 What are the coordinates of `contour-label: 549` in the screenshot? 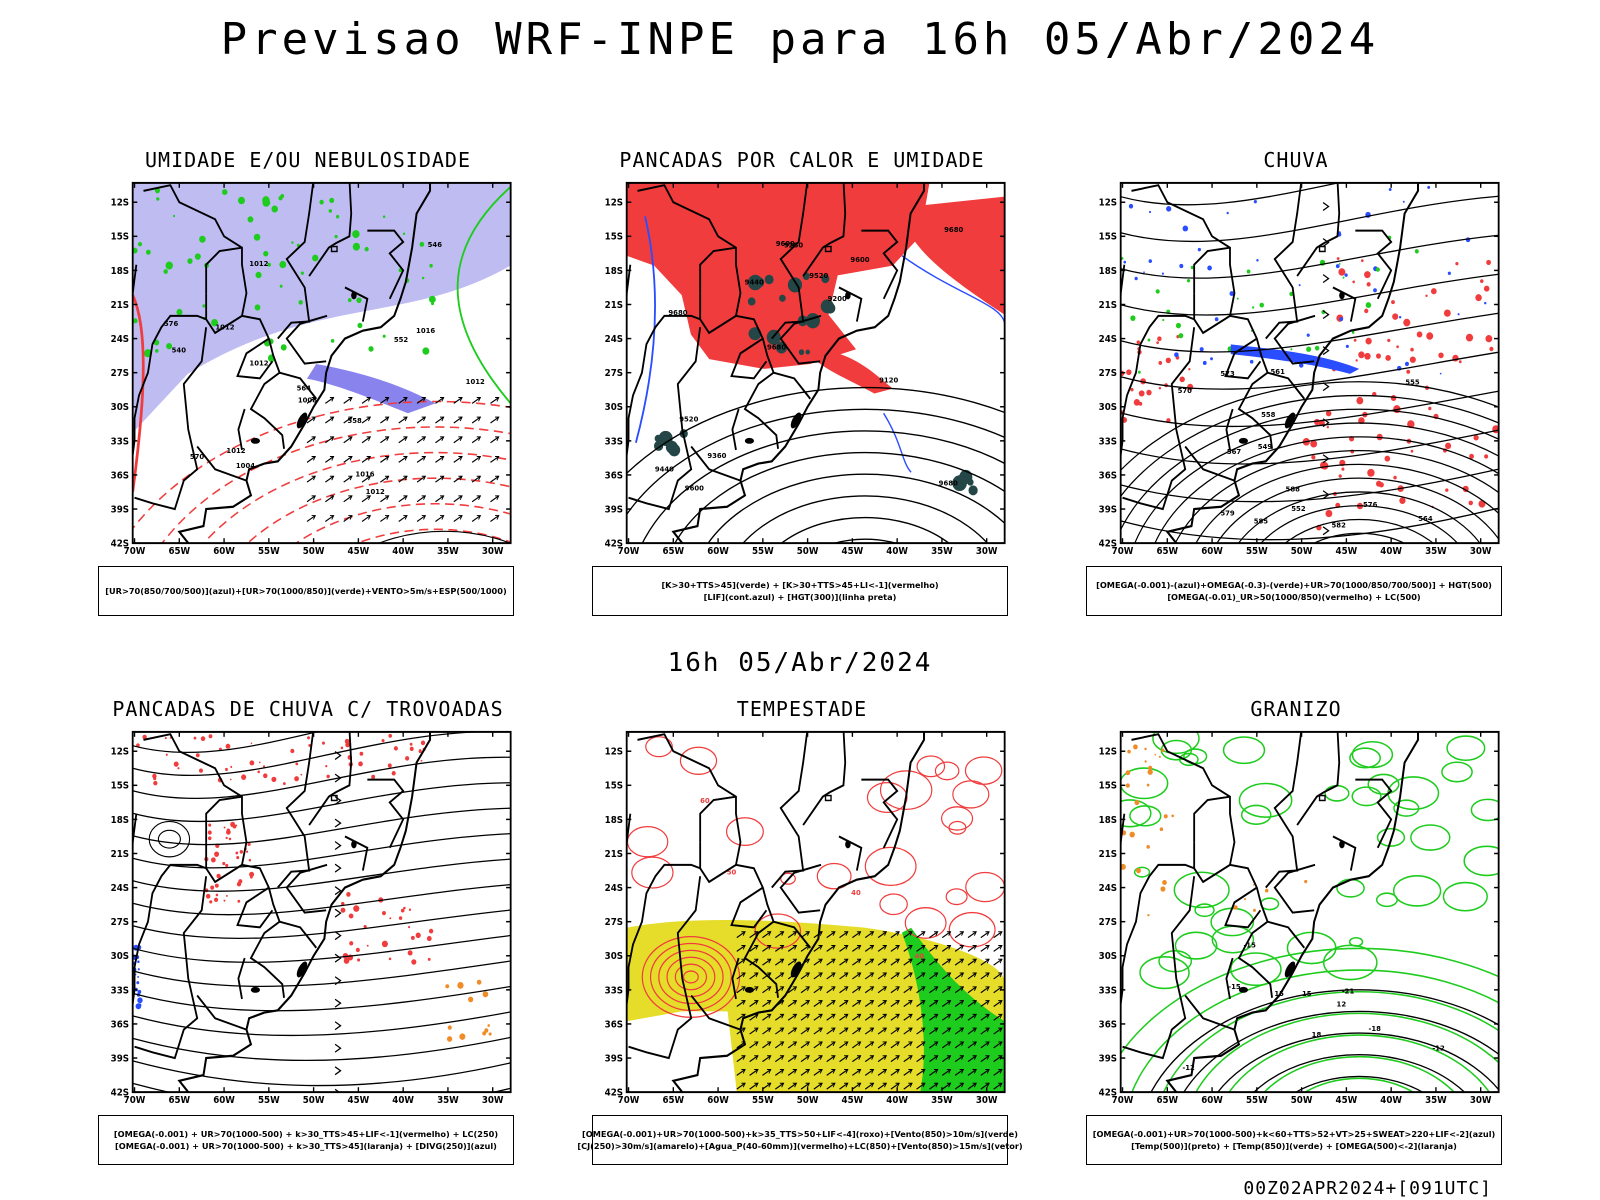 It's located at (1265, 446).